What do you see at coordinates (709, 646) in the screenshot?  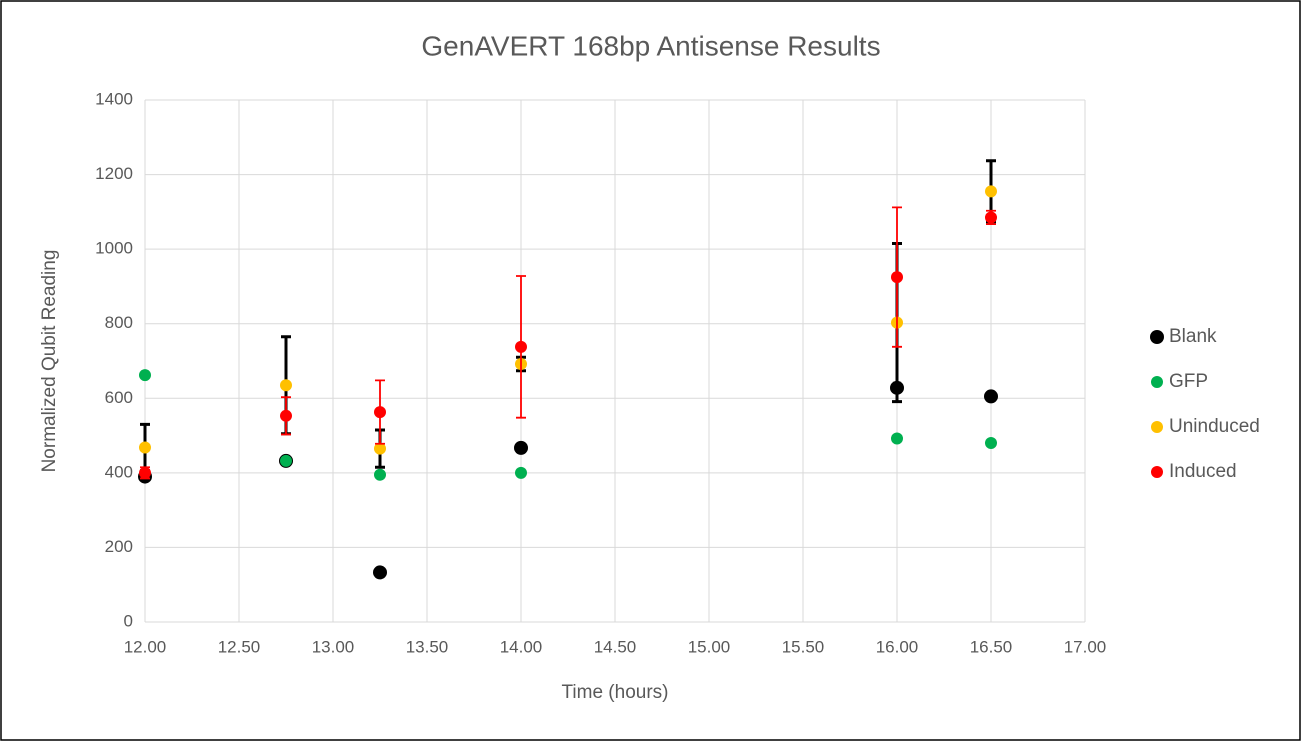 I see `x-tick-label: 15.00` at bounding box center [709, 646].